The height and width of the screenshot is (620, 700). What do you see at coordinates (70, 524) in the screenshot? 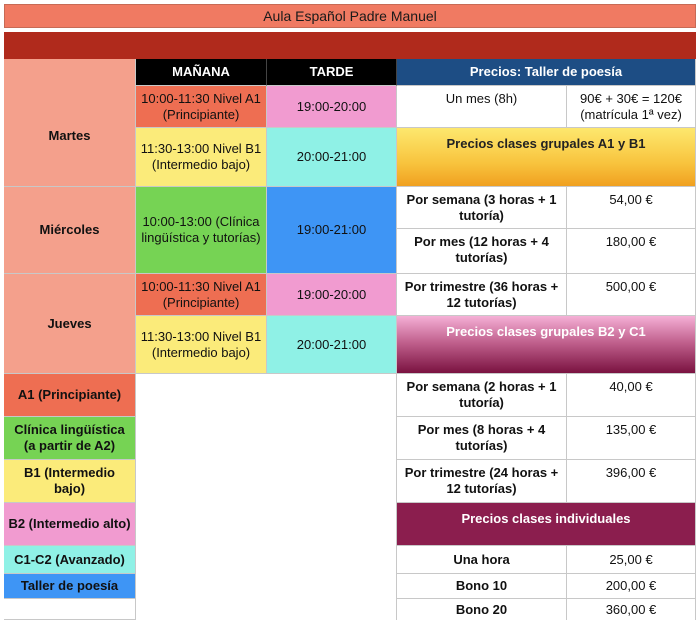
I see `legend-b2: B2 (Intermedio alto)` at bounding box center [70, 524].